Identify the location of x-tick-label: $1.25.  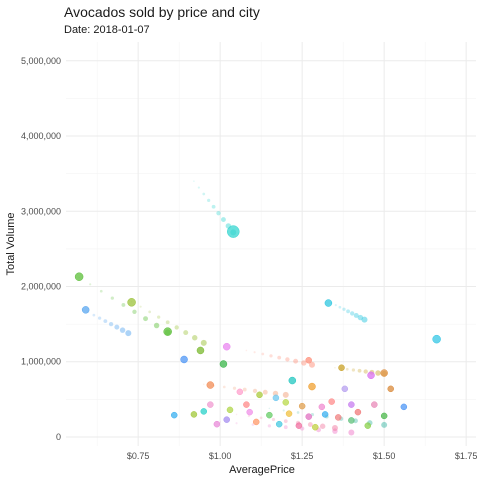
(302, 456).